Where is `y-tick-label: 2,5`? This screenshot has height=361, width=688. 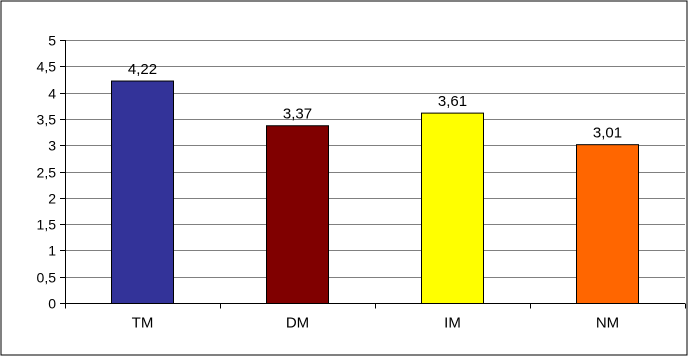 y-tick-label: 2,5 is located at coordinates (47, 173).